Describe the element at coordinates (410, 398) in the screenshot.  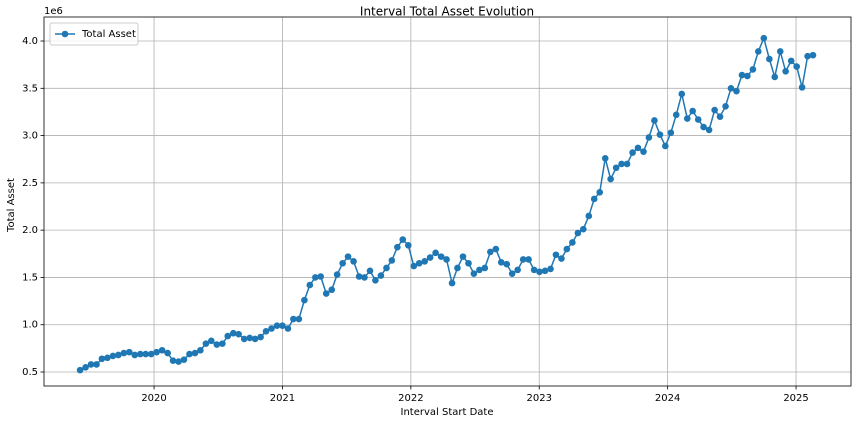
I see `x-tick-label: 2022` at that location.